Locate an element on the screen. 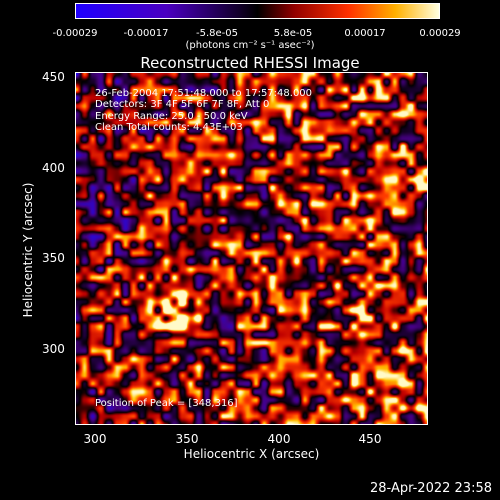 The image size is (500, 500). y-tick-label: 300 is located at coordinates (53, 349).